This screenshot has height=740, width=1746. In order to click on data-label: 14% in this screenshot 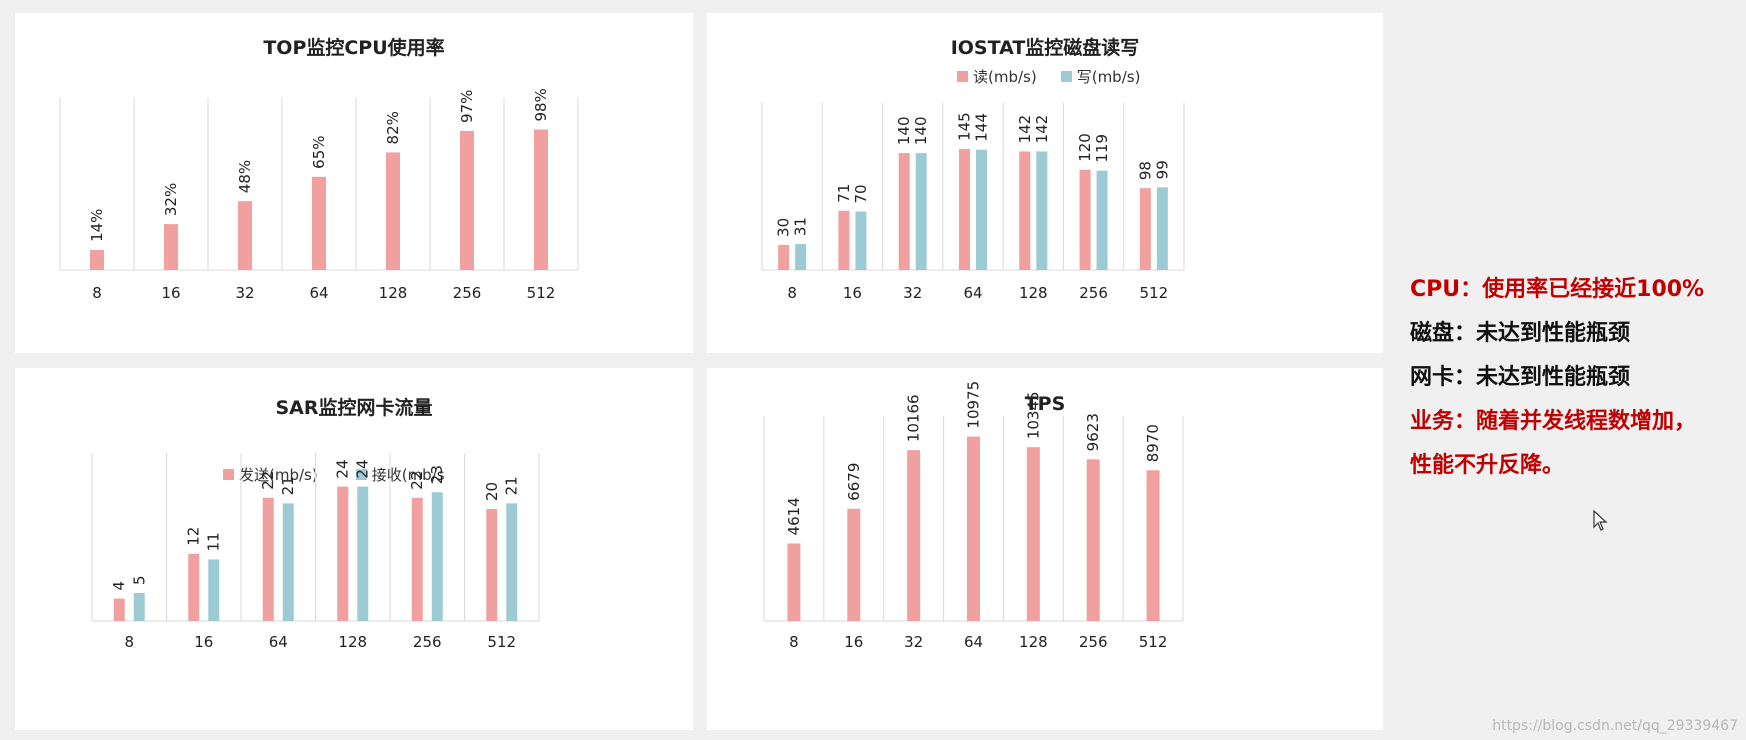, I will do `click(97, 225)`.